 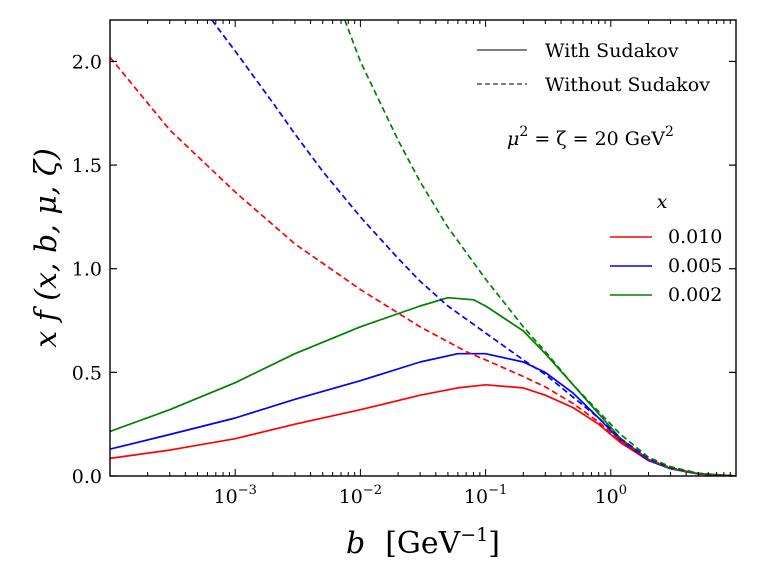 I want to click on x-axis-label-var: b, so click(x=355, y=543).